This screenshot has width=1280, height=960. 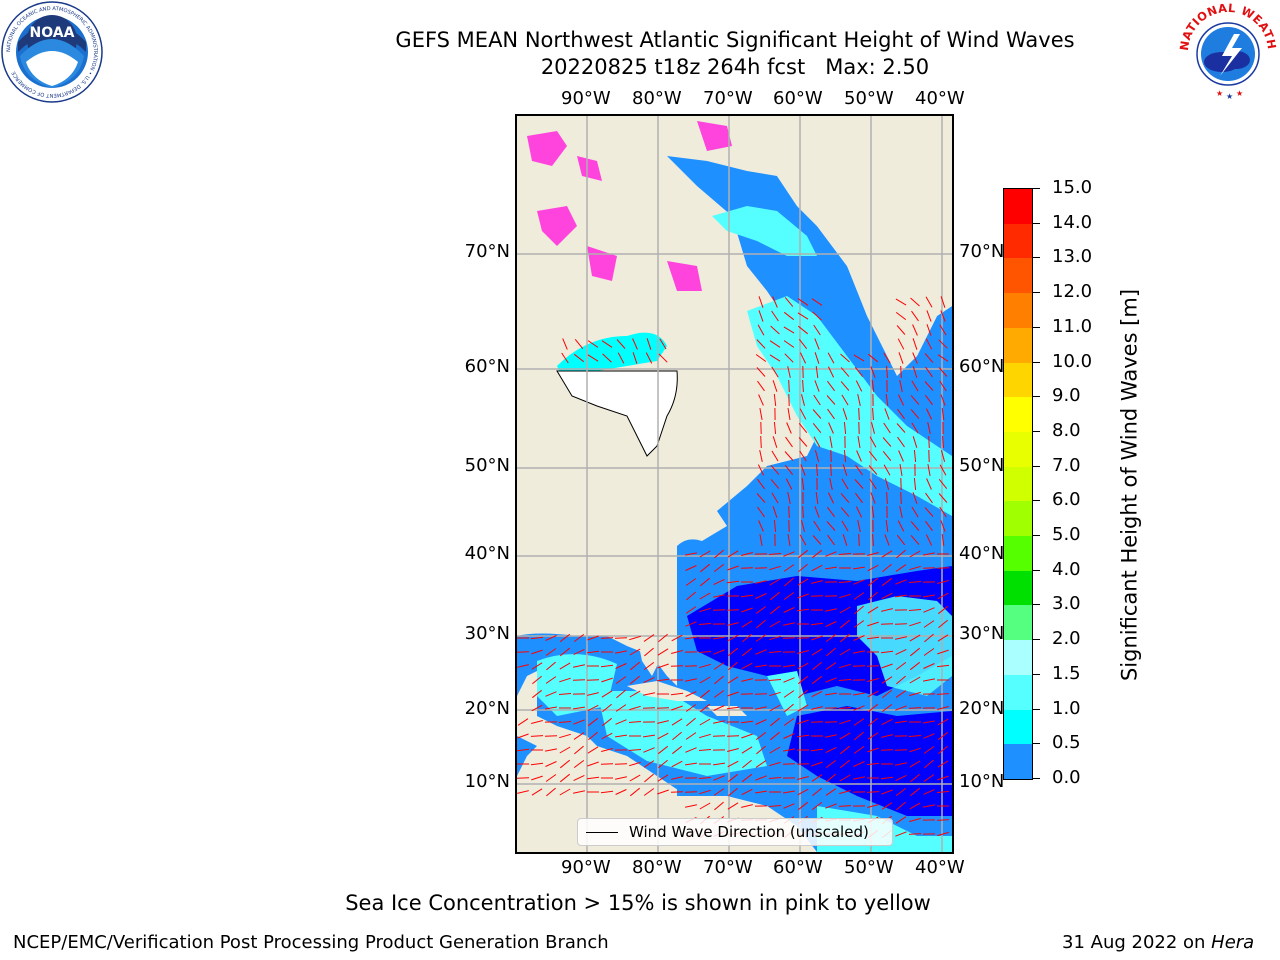 What do you see at coordinates (1066, 396) in the screenshot?
I see `colorbar-tick-label: 9.0` at bounding box center [1066, 396].